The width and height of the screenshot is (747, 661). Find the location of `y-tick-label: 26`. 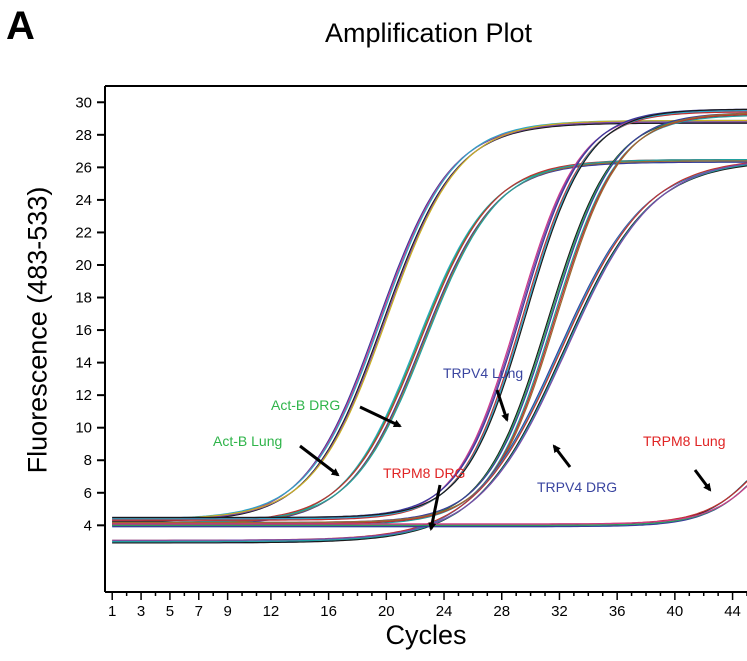

y-tick-label: 26 is located at coordinates (83, 167).